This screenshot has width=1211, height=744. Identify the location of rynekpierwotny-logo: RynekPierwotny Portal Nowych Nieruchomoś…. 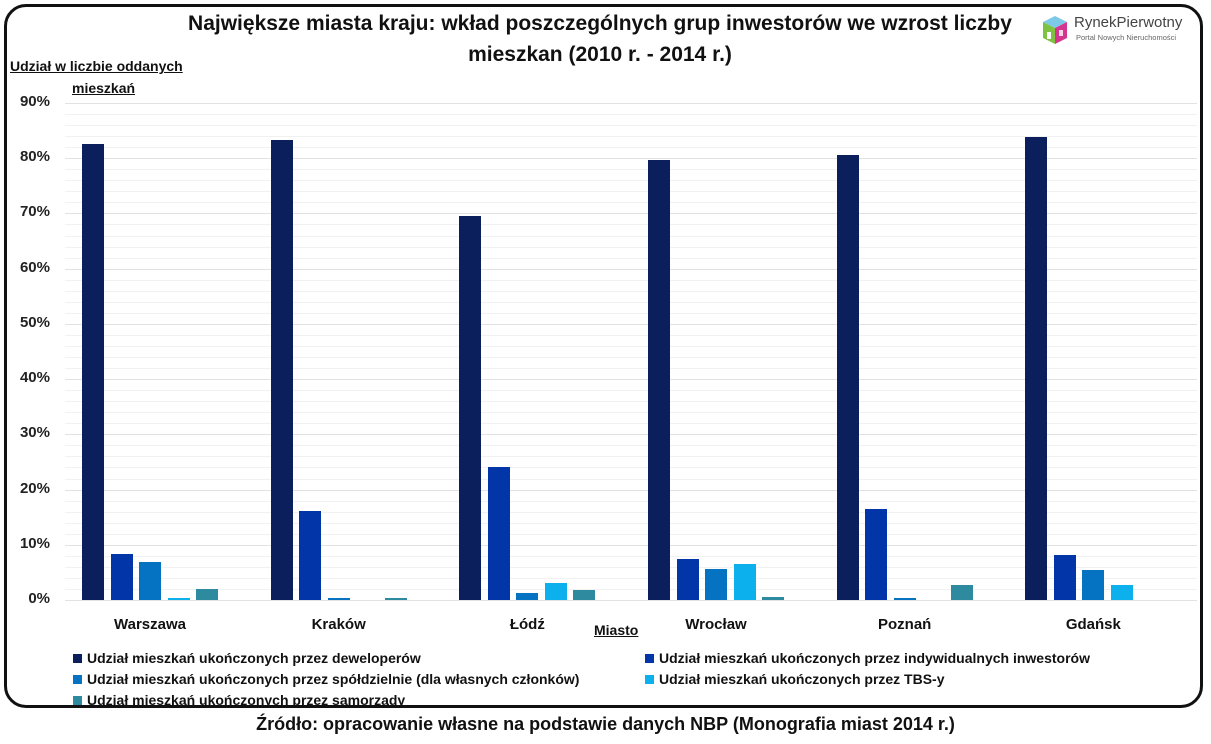
(1120, 30).